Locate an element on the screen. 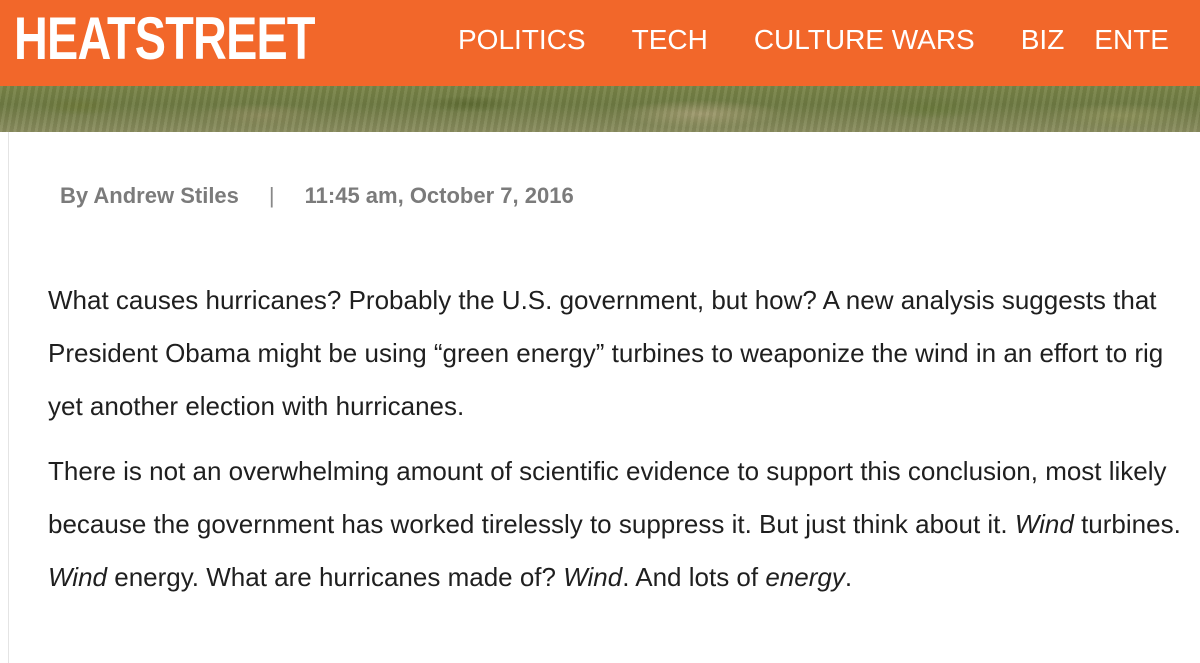  author-name: By Andrew Stiles is located at coordinates (149, 195).